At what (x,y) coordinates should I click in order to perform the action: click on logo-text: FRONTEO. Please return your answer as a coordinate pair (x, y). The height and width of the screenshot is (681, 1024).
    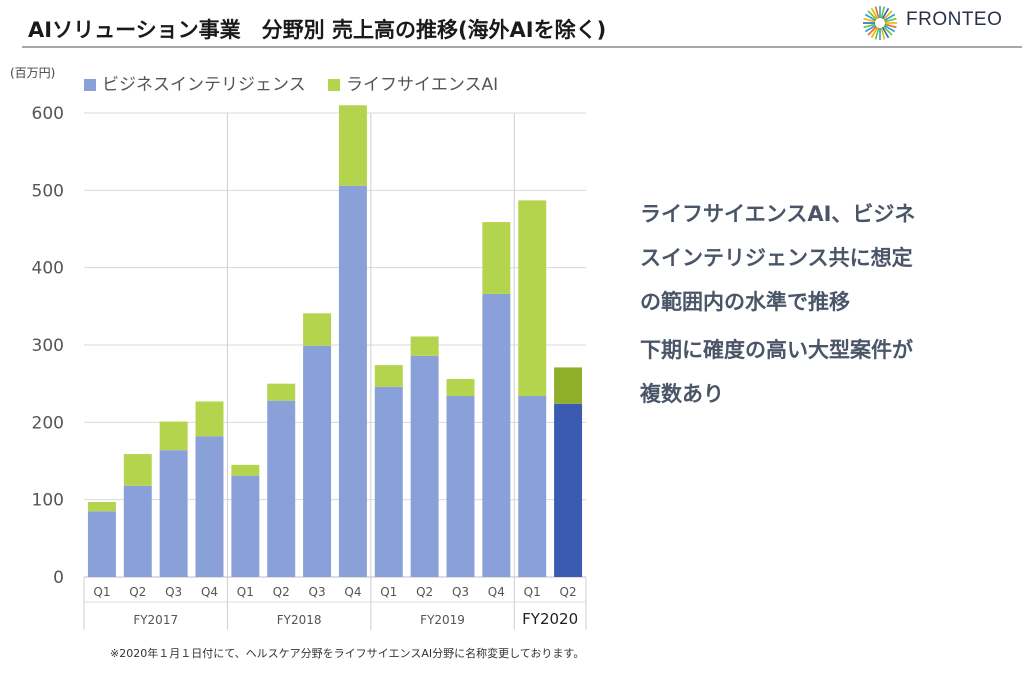
    Looking at the image, I should click on (954, 19).